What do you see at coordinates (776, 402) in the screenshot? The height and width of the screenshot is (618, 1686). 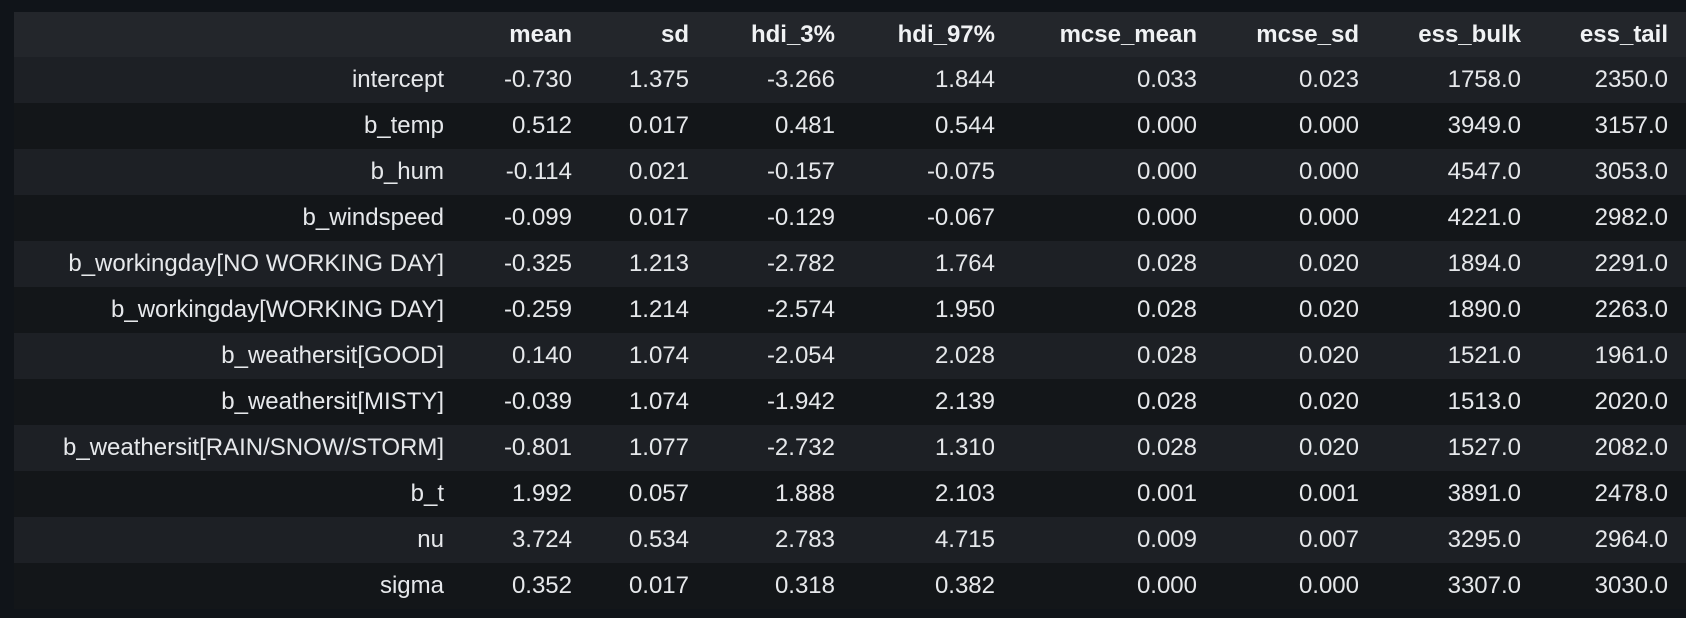 I see `cell-hdi-3: -1.942` at bounding box center [776, 402].